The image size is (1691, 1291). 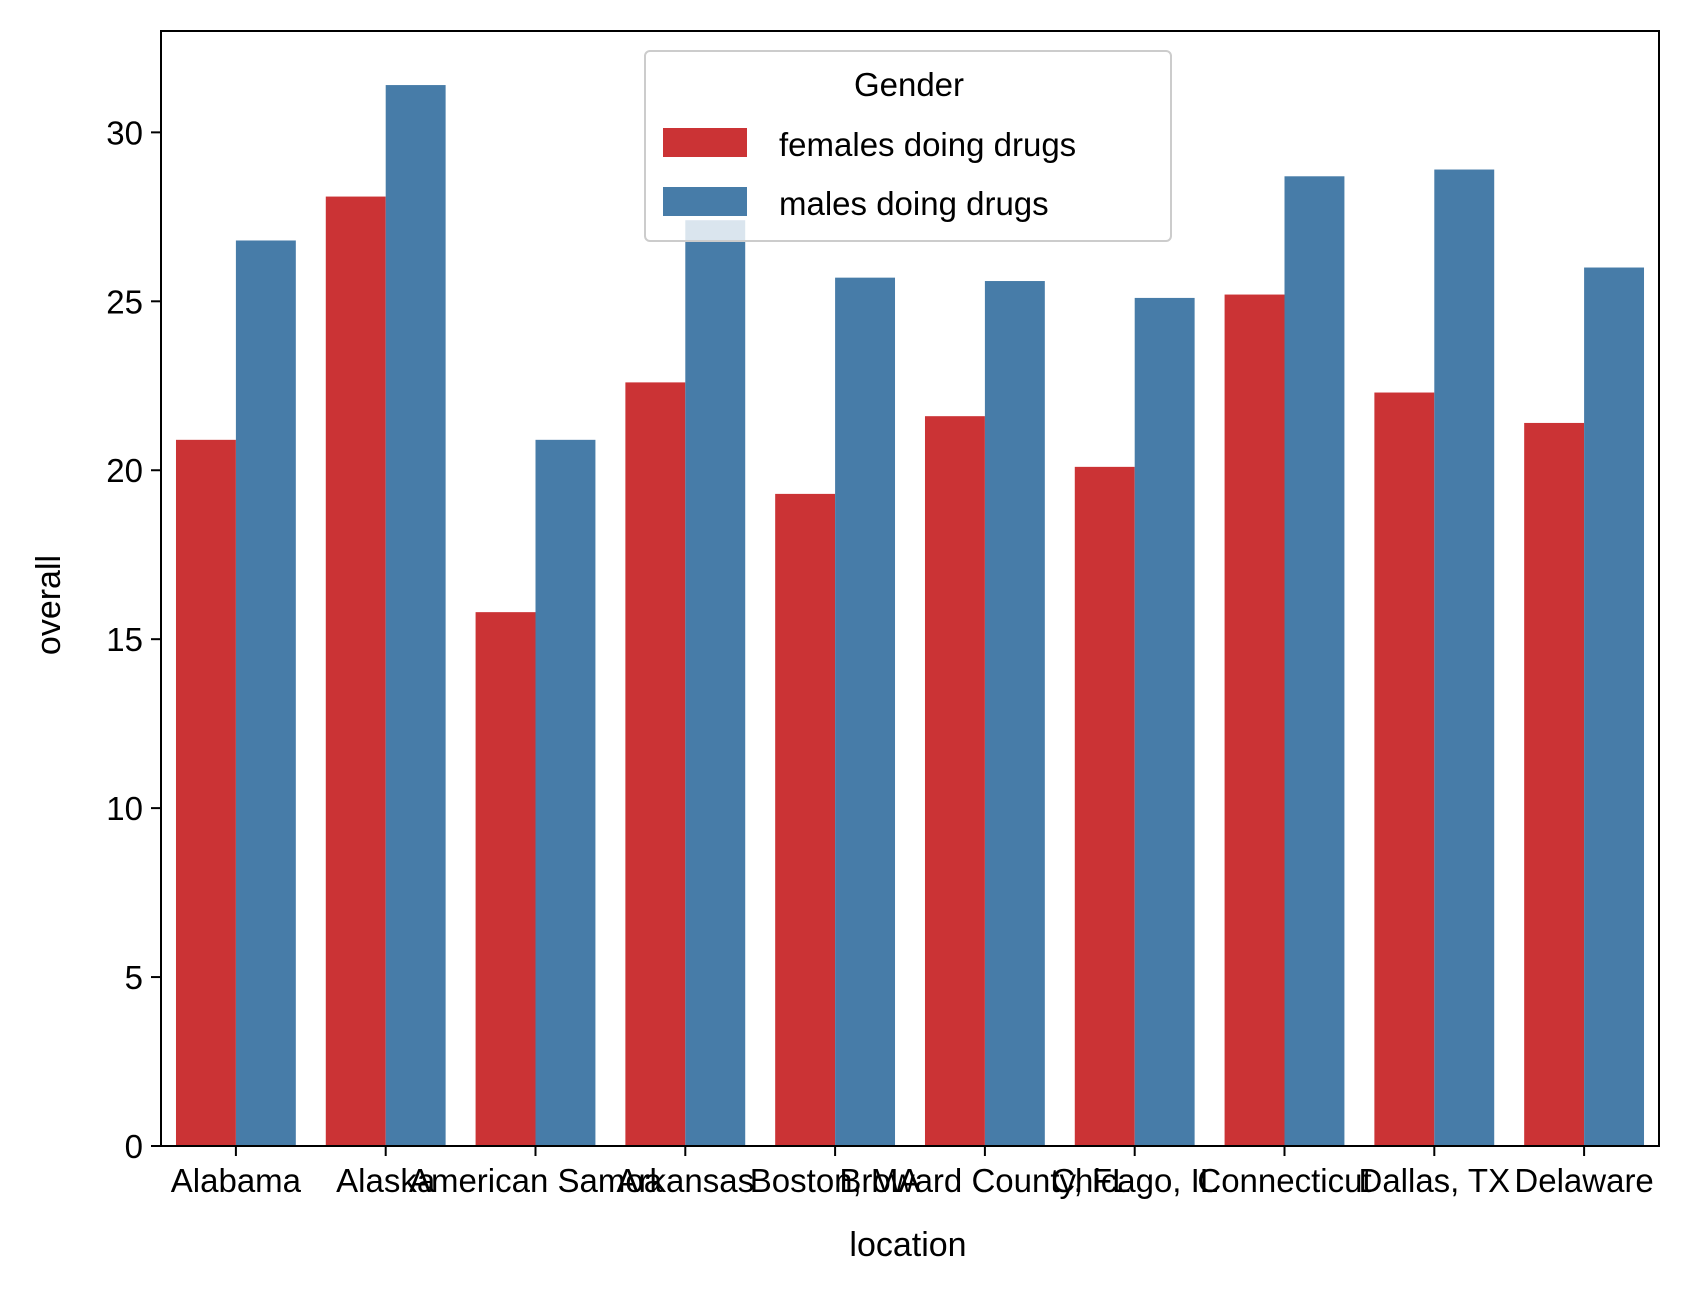 What do you see at coordinates (914, 203) in the screenshot?
I see `legend-label-males: males doing drugs` at bounding box center [914, 203].